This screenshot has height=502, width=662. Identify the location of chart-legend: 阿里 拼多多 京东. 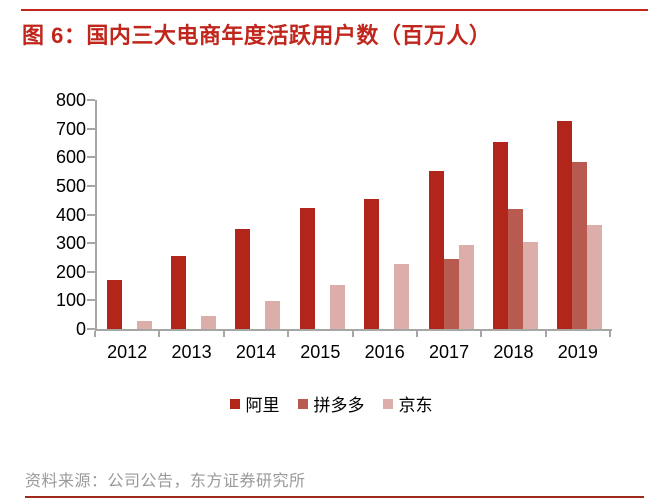
(331, 403).